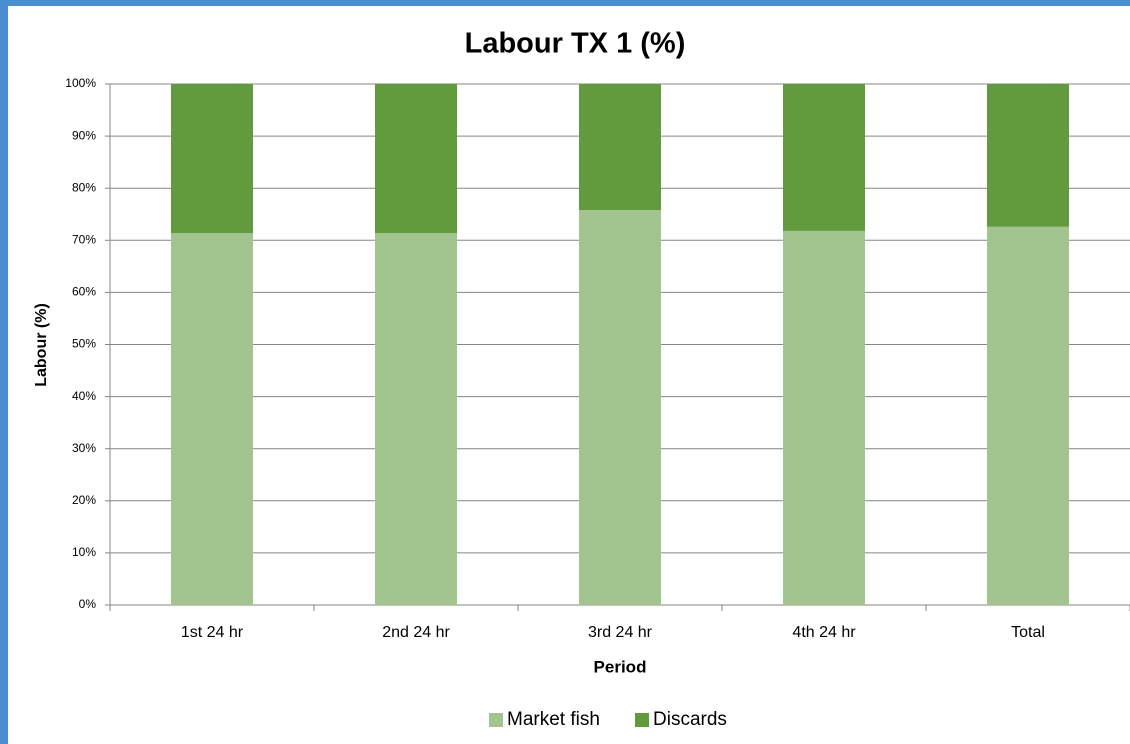 The image size is (1130, 744). What do you see at coordinates (575, 44) in the screenshot?
I see `chart-title: Labour TX 1 (%)` at bounding box center [575, 44].